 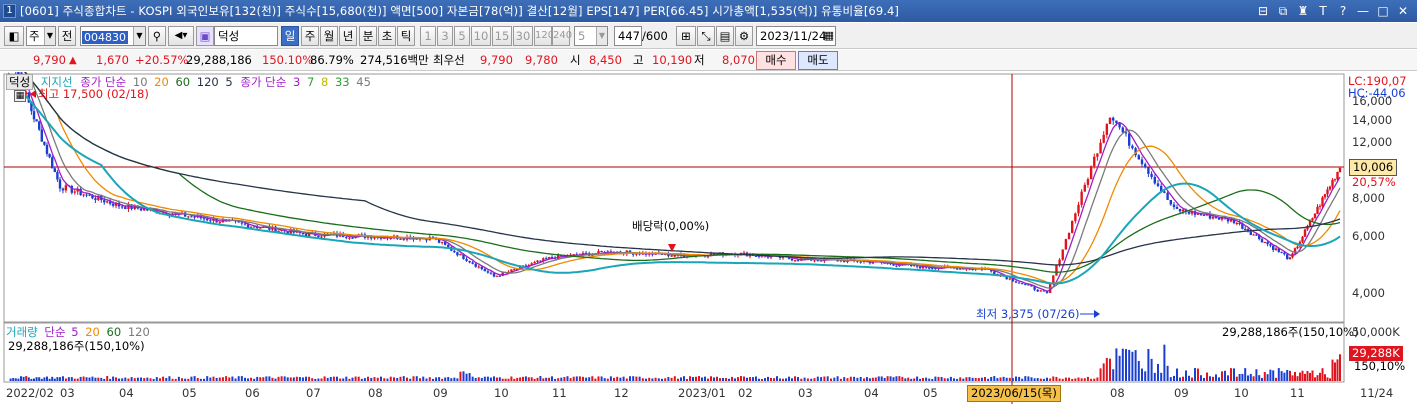 I want to click on calendar-icon: ▦, so click(x=828, y=35).